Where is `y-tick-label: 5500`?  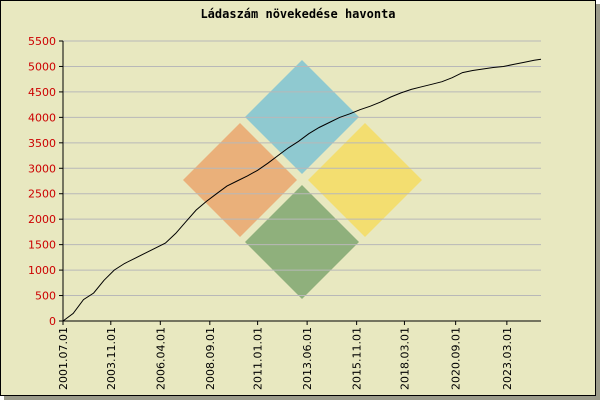 y-tick-label: 5500 is located at coordinates (42, 41).